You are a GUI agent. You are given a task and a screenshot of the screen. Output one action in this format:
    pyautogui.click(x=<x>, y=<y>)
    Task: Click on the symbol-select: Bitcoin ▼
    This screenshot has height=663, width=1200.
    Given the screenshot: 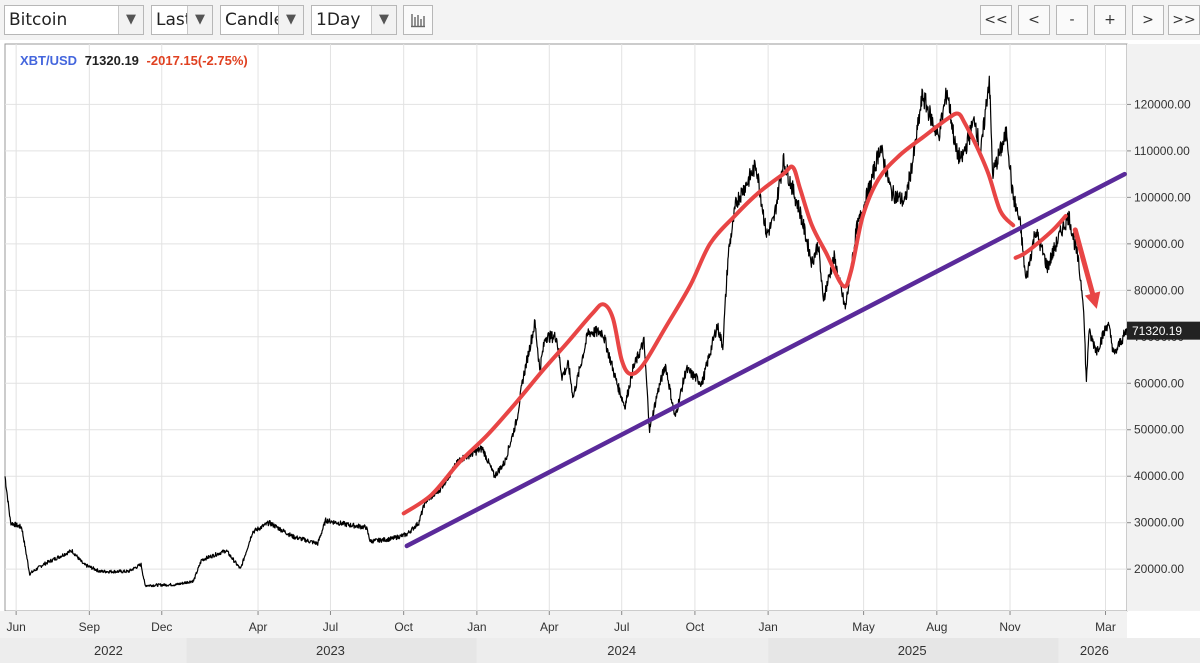 What is the action you would take?
    pyautogui.click(x=74, y=20)
    